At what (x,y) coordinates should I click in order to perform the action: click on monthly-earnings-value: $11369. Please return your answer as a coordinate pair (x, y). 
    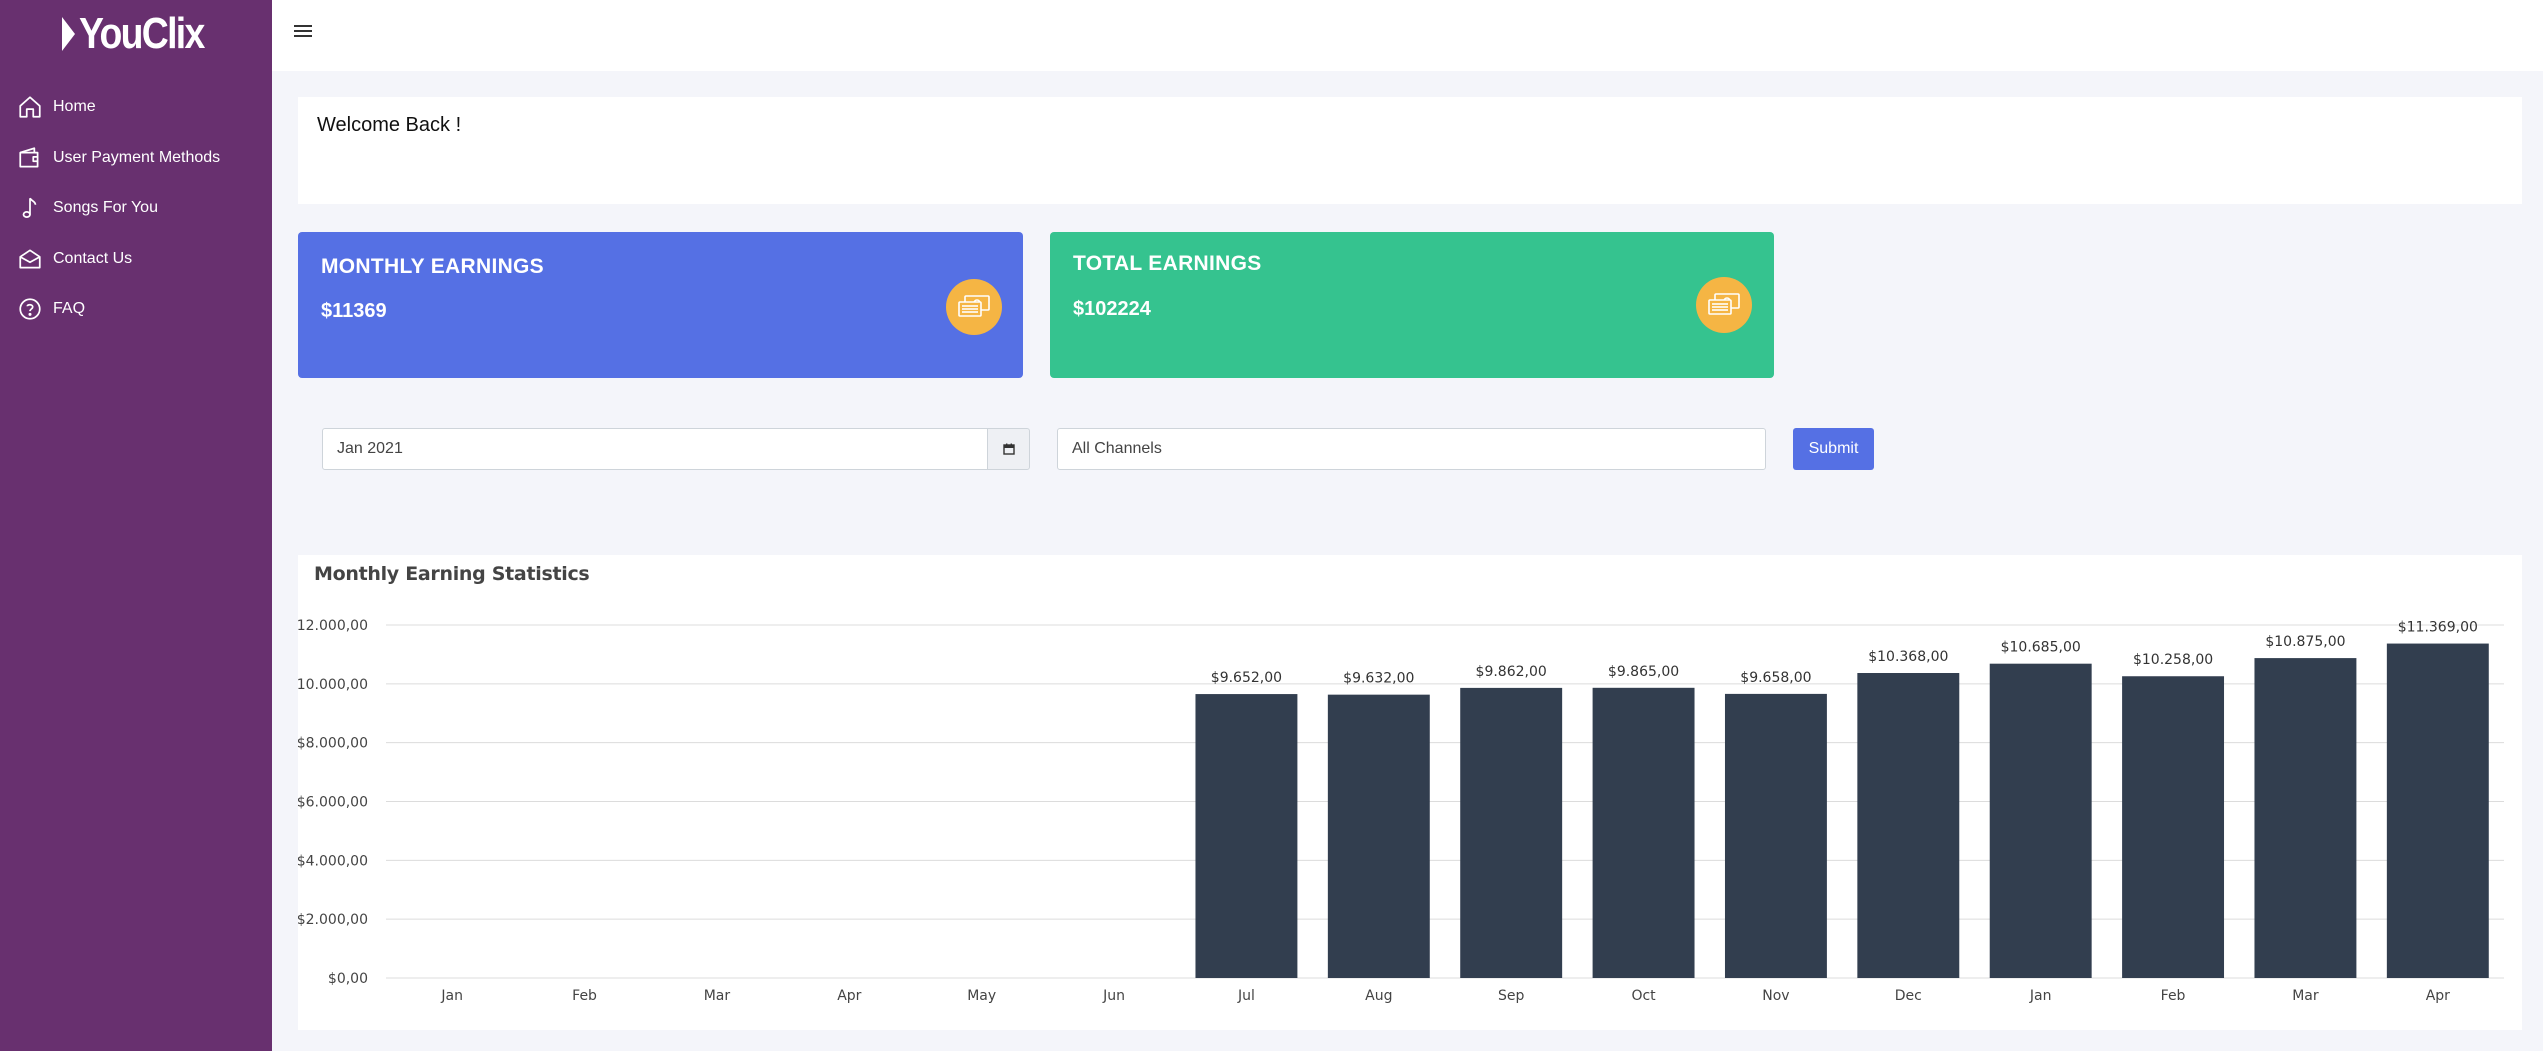
    Looking at the image, I should click on (354, 311).